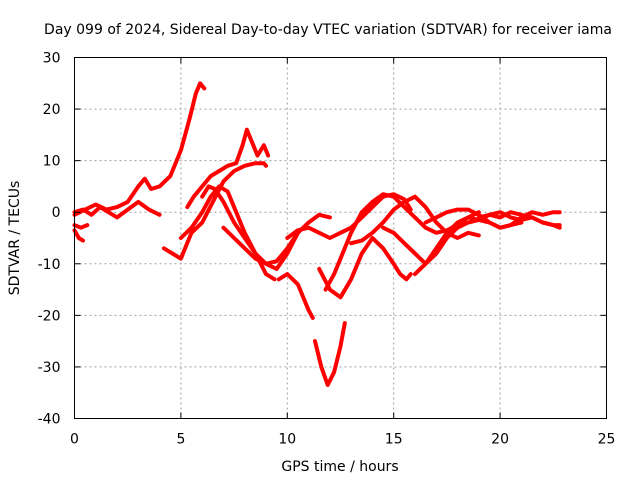 The image size is (640, 480). What do you see at coordinates (180, 440) in the screenshot?
I see `x-tick-label: 5` at bounding box center [180, 440].